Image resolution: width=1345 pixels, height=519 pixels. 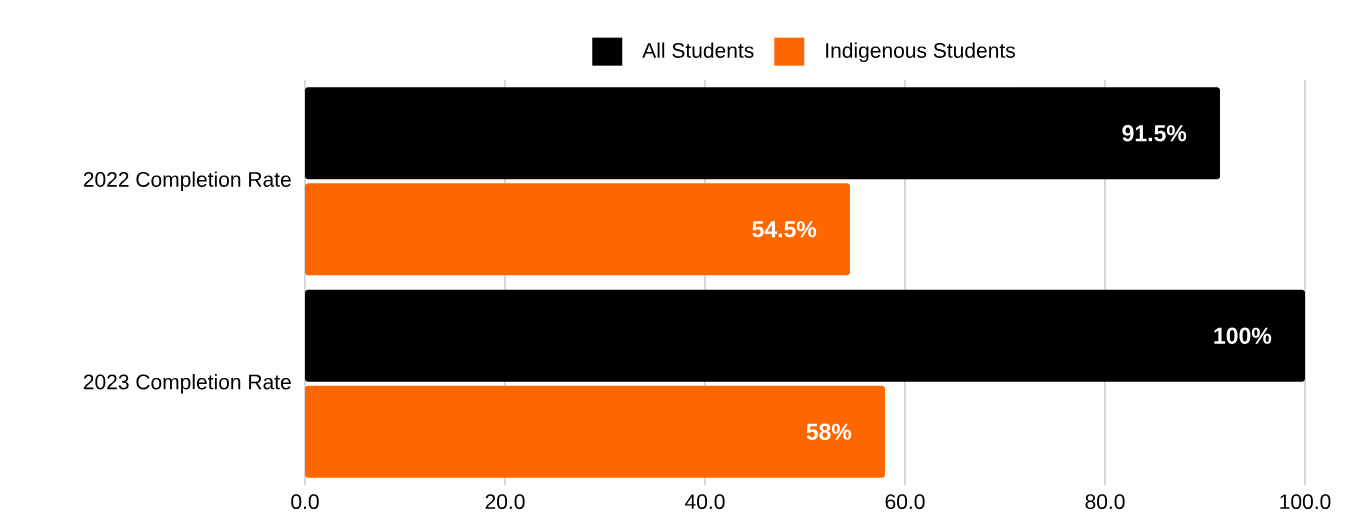 What do you see at coordinates (698, 50) in the screenshot?
I see `legend-label: All Students` at bounding box center [698, 50].